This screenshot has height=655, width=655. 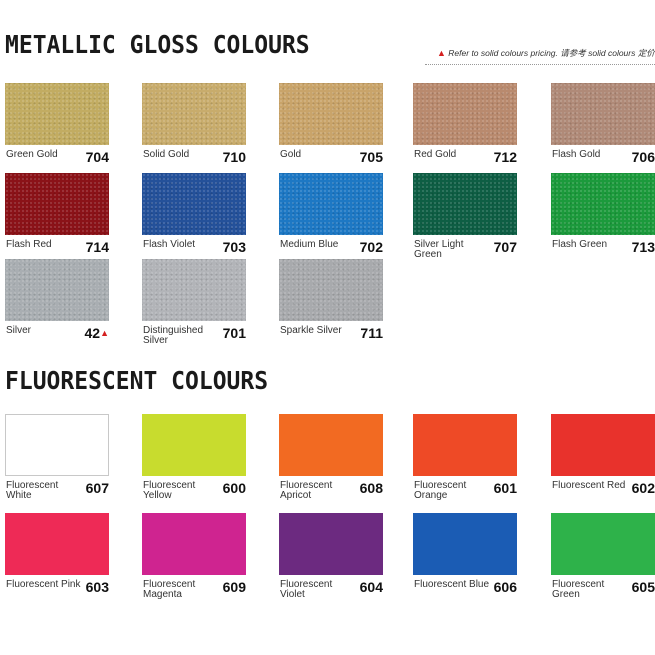 What do you see at coordinates (97, 587) in the screenshot?
I see `swatch-code-number: 603` at bounding box center [97, 587].